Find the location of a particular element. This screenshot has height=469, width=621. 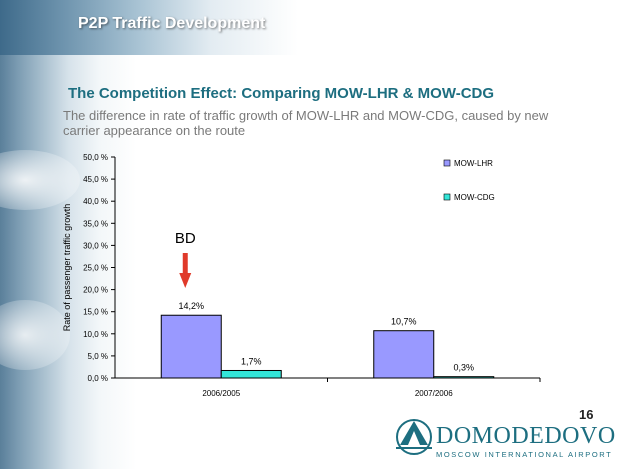

header-band is located at coordinates (310, 27).